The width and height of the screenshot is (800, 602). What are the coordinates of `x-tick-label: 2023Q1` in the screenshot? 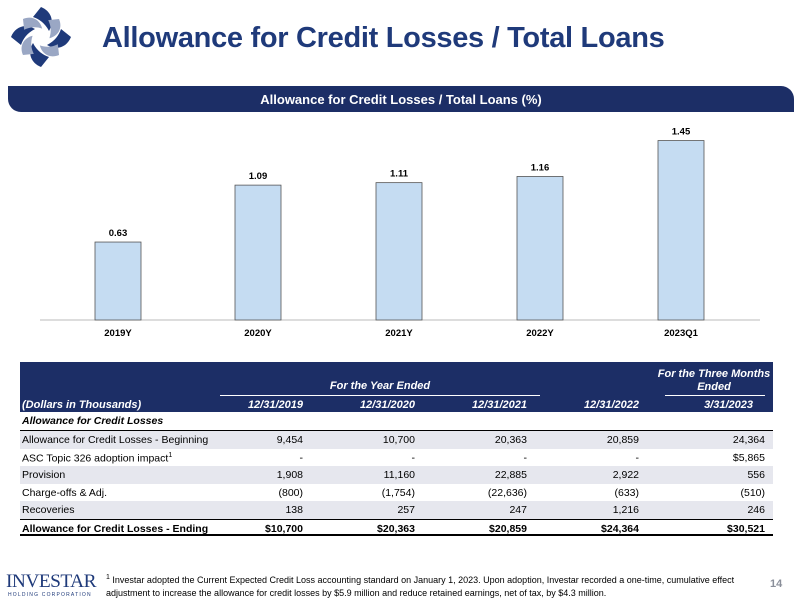 It's located at (681, 333).